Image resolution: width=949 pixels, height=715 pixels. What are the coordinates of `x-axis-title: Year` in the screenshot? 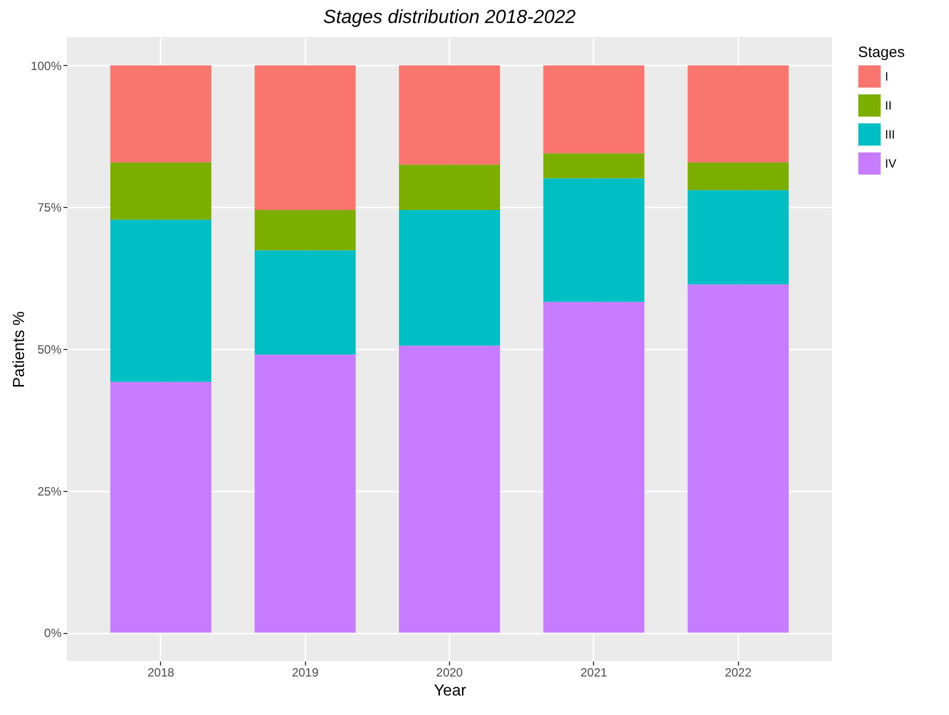 It's located at (450, 691).